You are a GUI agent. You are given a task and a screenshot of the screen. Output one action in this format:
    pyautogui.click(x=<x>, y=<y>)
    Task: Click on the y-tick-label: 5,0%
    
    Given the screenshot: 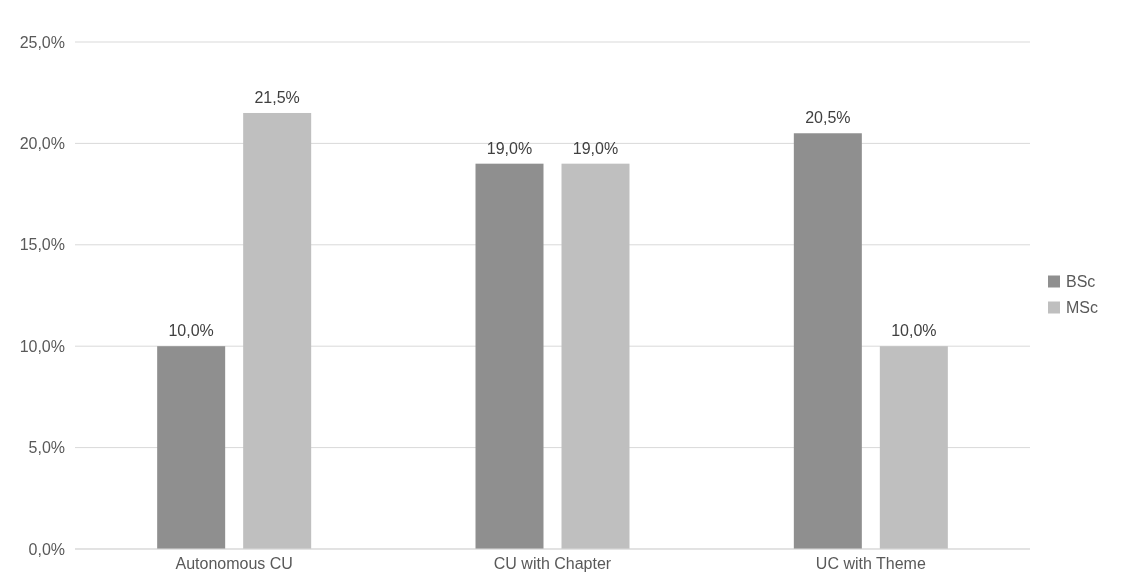 What is the action you would take?
    pyautogui.click(x=46, y=448)
    